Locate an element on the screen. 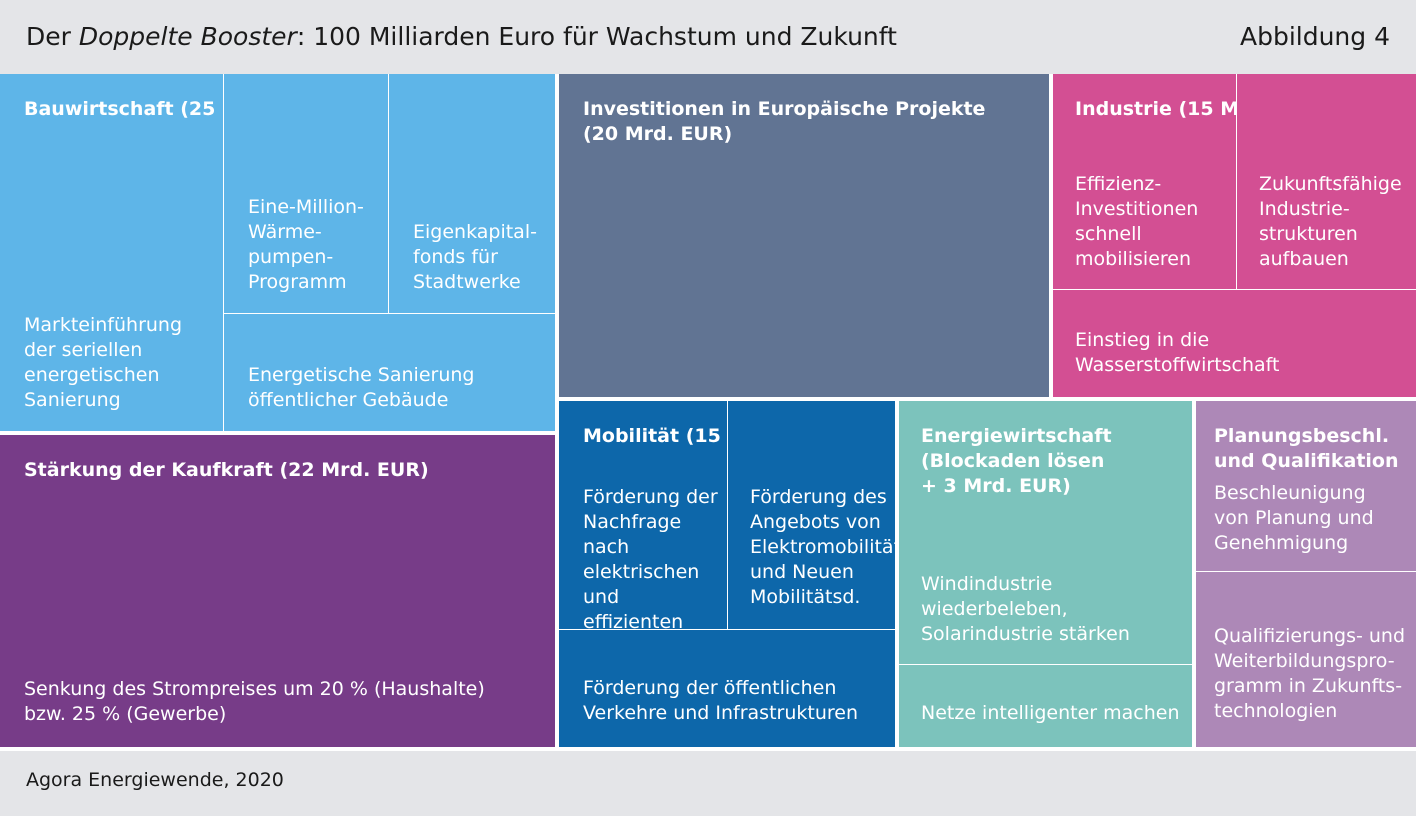 This screenshot has height=816, width=1416. treemap-cell-bau-eigenkapital: Eigenkapital- fonds für Stadtwerke is located at coordinates (472, 193).